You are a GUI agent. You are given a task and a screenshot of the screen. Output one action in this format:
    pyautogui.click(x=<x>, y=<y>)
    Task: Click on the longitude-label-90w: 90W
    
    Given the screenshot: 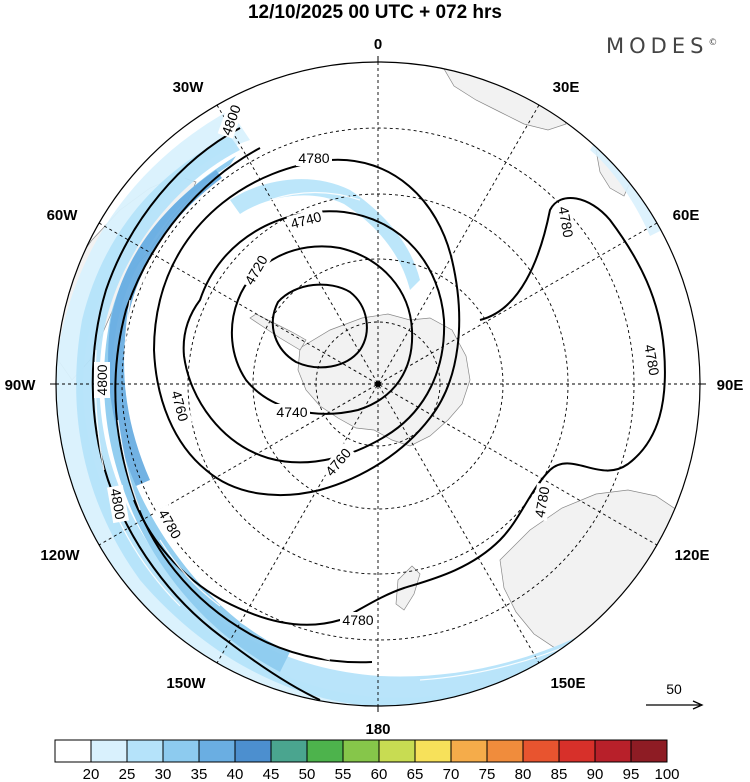 What is the action you would take?
    pyautogui.click(x=21, y=385)
    